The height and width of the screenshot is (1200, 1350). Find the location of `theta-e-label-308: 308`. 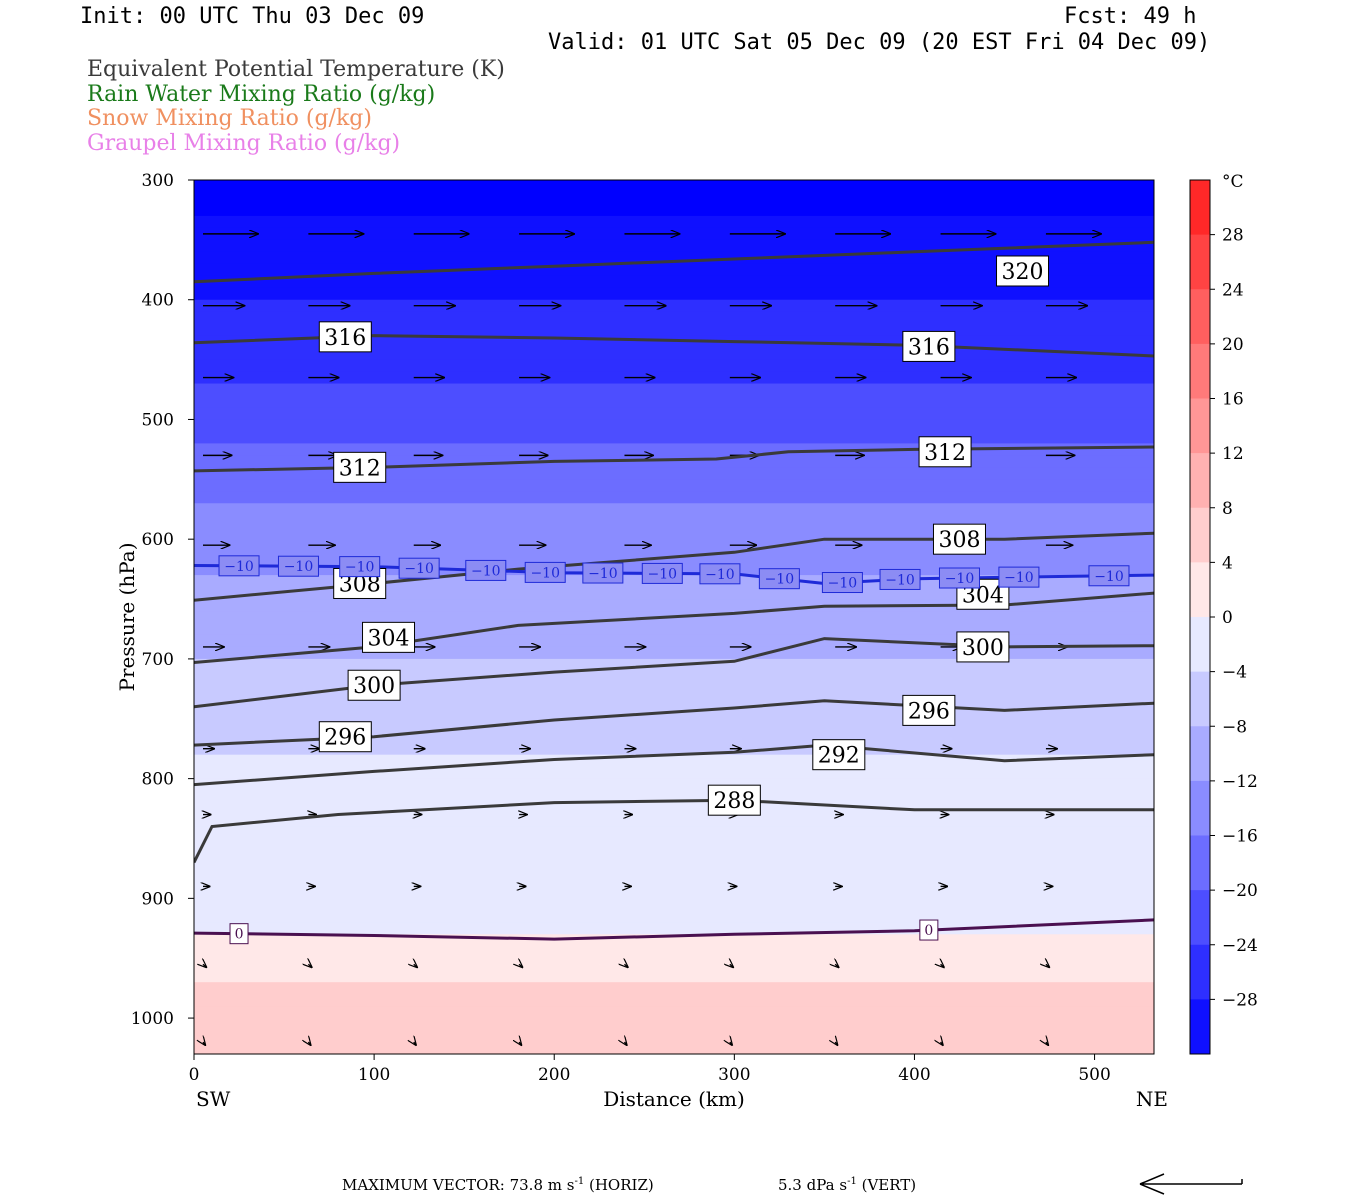

theta-e-label-308: 308 is located at coordinates (959, 539).